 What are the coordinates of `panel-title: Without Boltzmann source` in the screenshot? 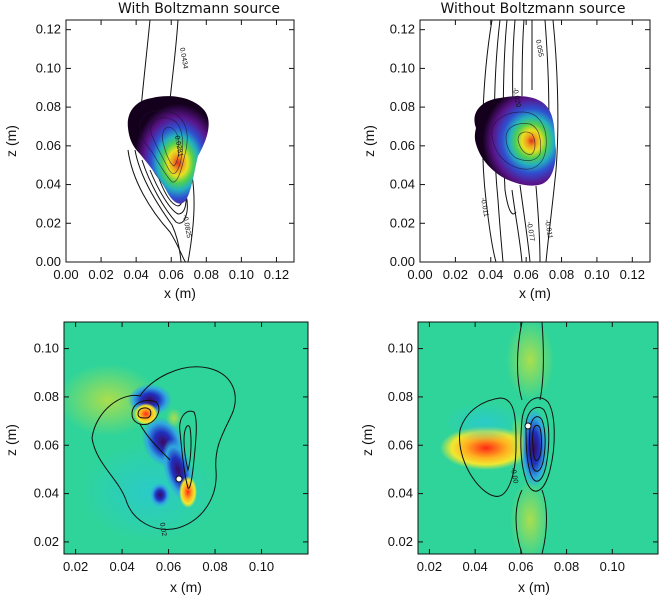 It's located at (533, 9).